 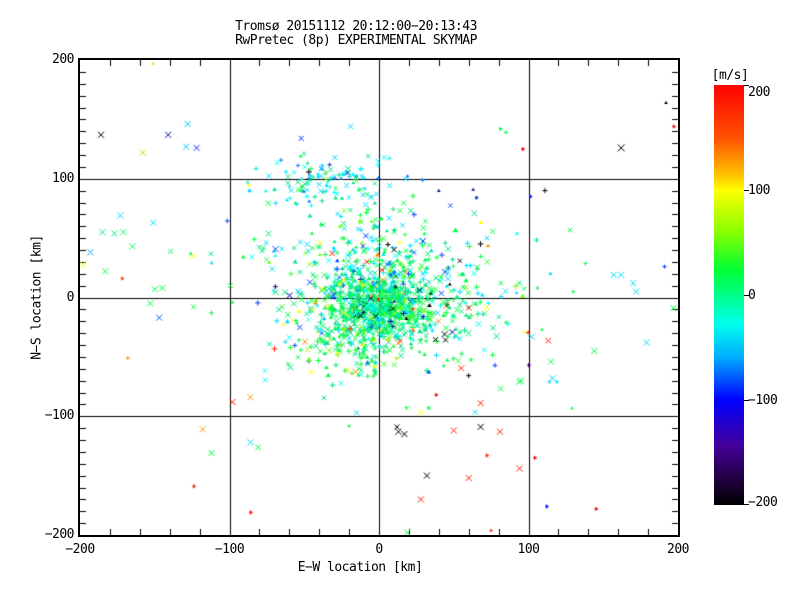 I want to click on x-tick-label: −200, so click(x=80, y=549).